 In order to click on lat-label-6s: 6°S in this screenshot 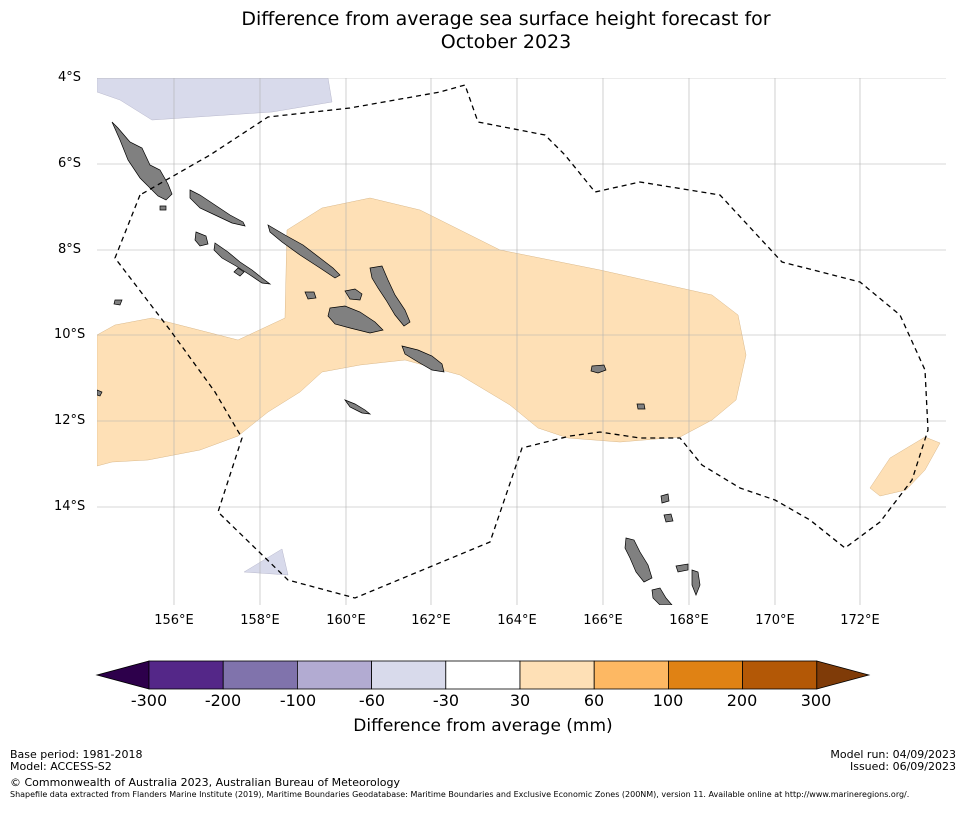, I will do `click(70, 163)`.